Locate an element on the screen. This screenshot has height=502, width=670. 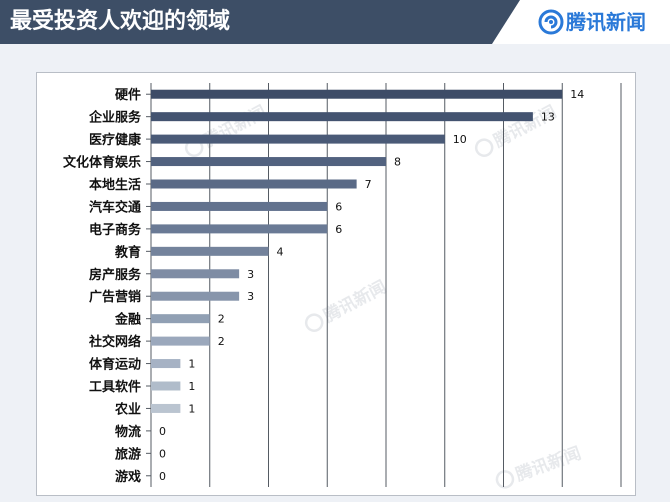
data-label: 13 is located at coordinates (548, 117).